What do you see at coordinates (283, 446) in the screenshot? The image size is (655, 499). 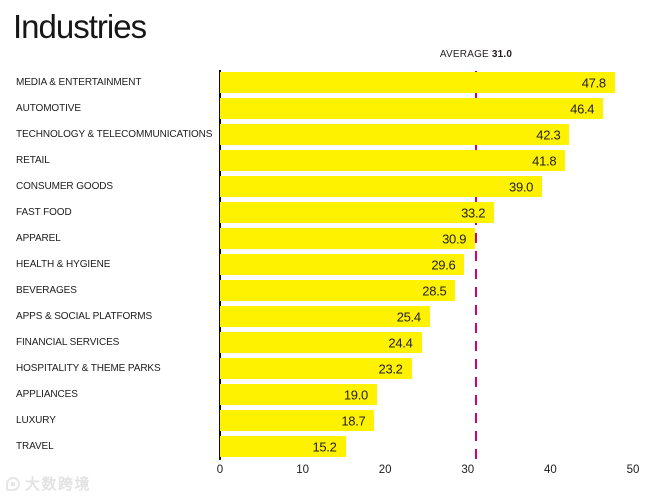 I see `bar: 15.2` at bounding box center [283, 446].